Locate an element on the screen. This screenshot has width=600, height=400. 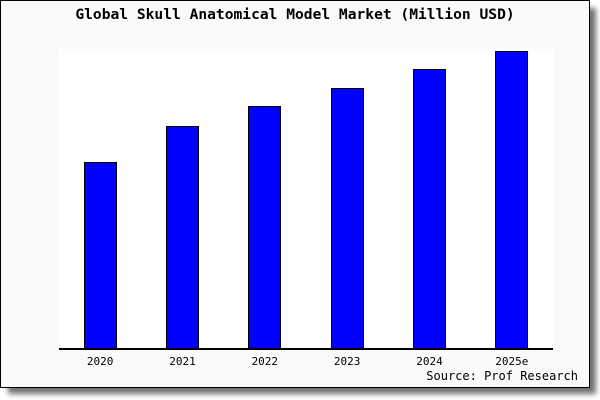
bar-2024 is located at coordinates (429, 208).